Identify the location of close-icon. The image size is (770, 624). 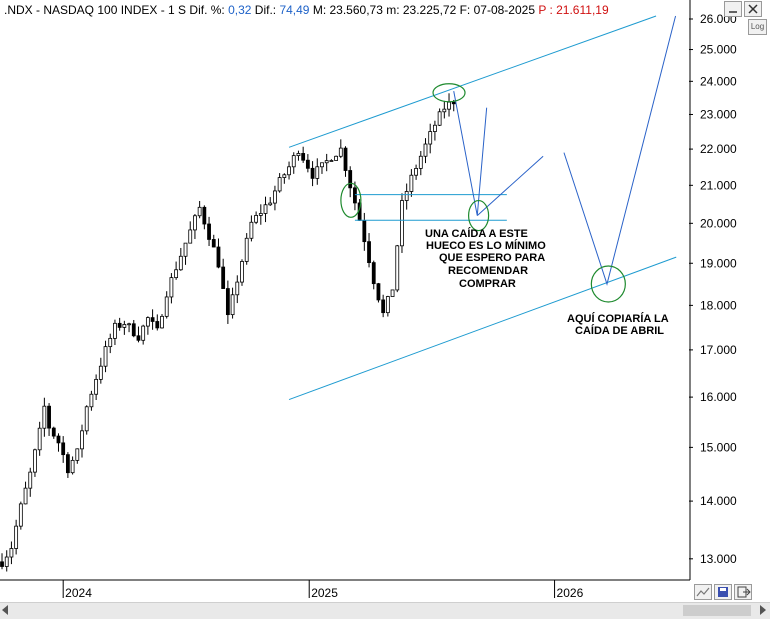
(753, 9).